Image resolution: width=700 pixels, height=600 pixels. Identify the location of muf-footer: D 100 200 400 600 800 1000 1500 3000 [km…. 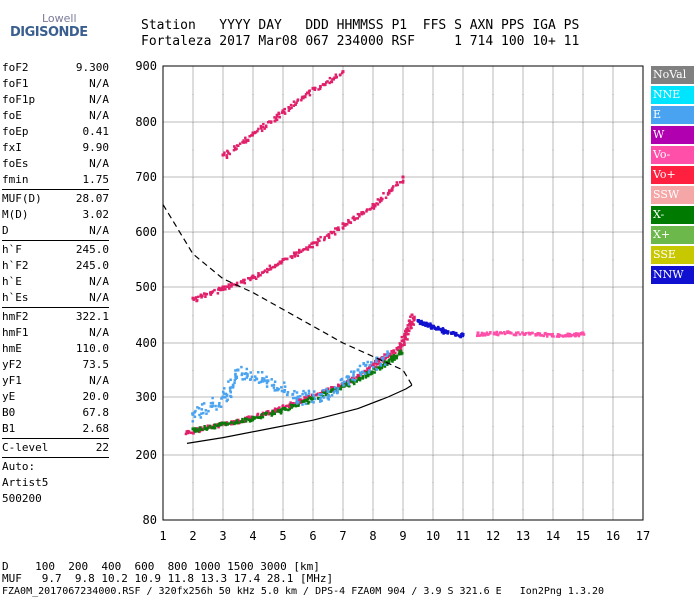
(167, 573).